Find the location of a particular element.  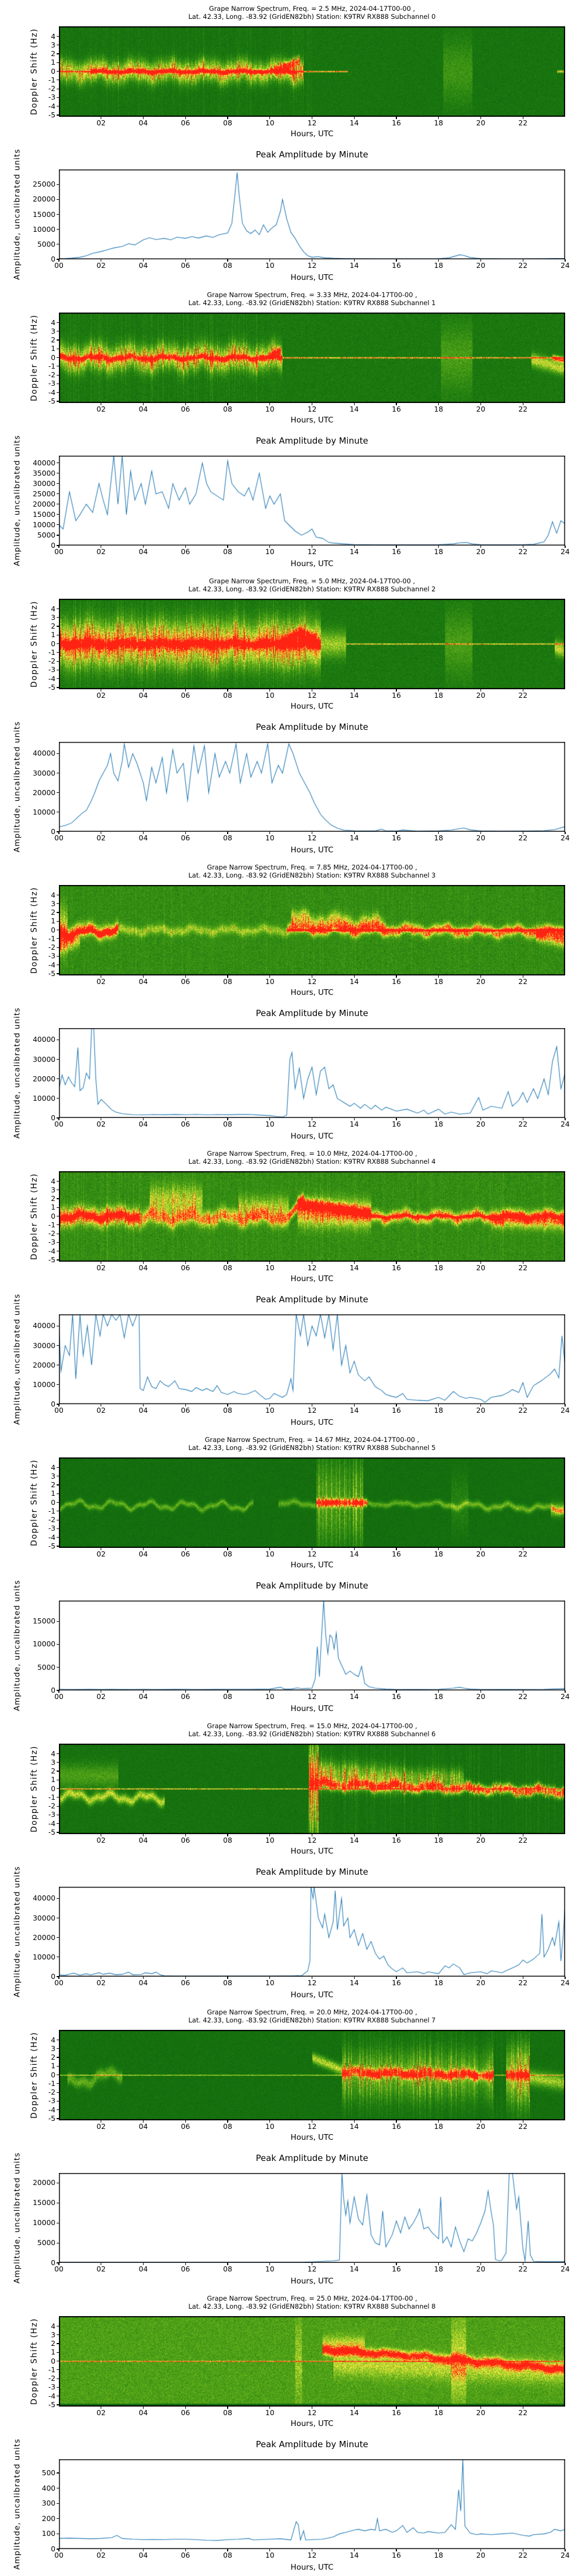

x-tick-label: 04 is located at coordinates (143, 2555).